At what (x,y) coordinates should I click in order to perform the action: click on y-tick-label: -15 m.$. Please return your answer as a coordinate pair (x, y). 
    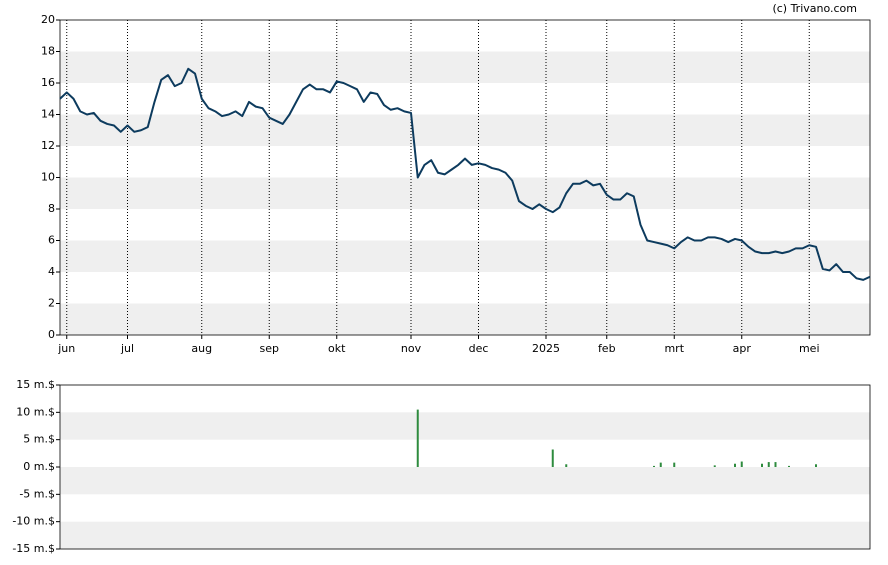
    Looking at the image, I should click on (33, 548).